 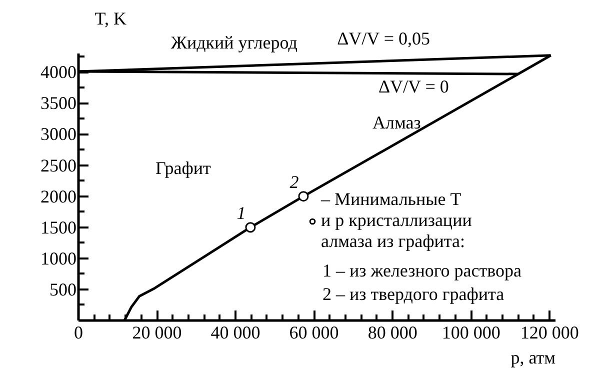 What do you see at coordinates (471, 332) in the screenshot?
I see `x-tick-label: 100 000` at bounding box center [471, 332].